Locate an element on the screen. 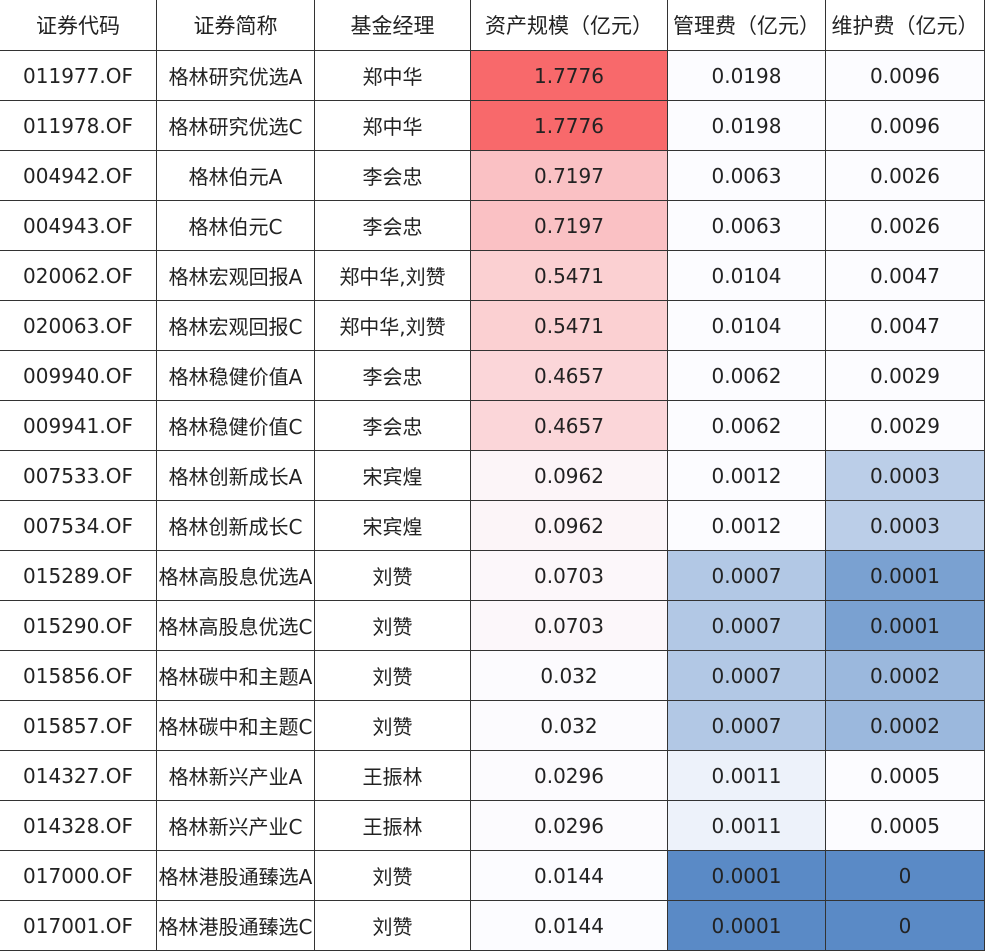 The height and width of the screenshot is (951, 985). table-cell: 0.0007 is located at coordinates (747, 576).